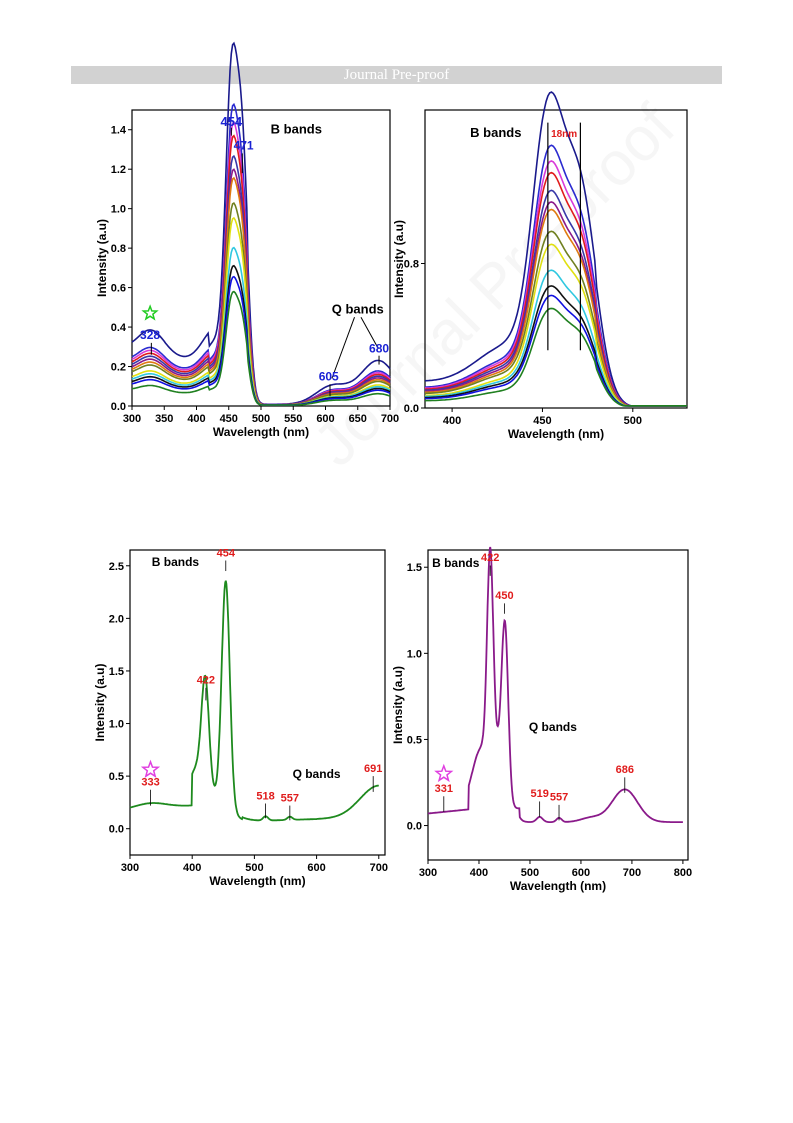 The height and width of the screenshot is (1123, 793). Describe the element at coordinates (116, 567) in the screenshot. I see `y-tick-label: 2.5` at that location.